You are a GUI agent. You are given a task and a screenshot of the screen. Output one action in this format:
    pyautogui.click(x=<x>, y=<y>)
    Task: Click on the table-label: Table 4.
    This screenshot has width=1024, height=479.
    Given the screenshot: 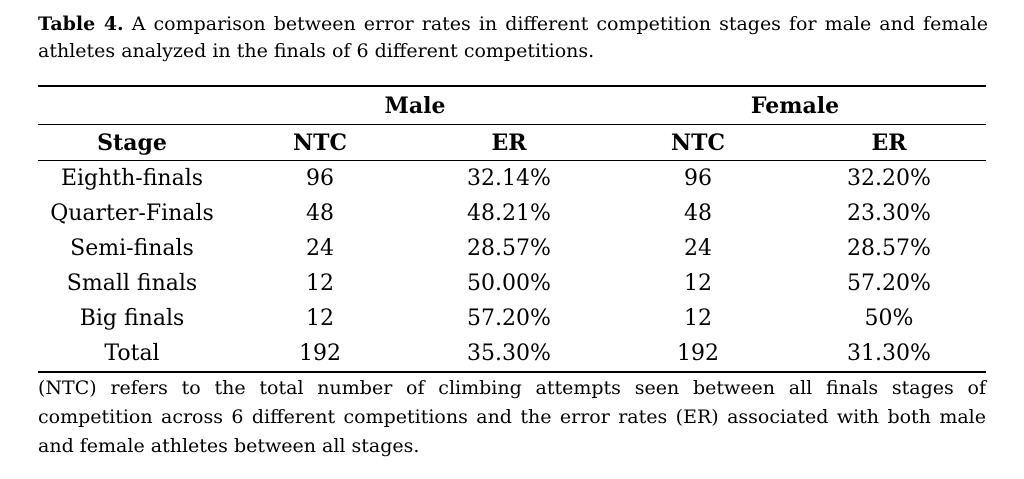 What is the action you would take?
    pyautogui.click(x=81, y=24)
    